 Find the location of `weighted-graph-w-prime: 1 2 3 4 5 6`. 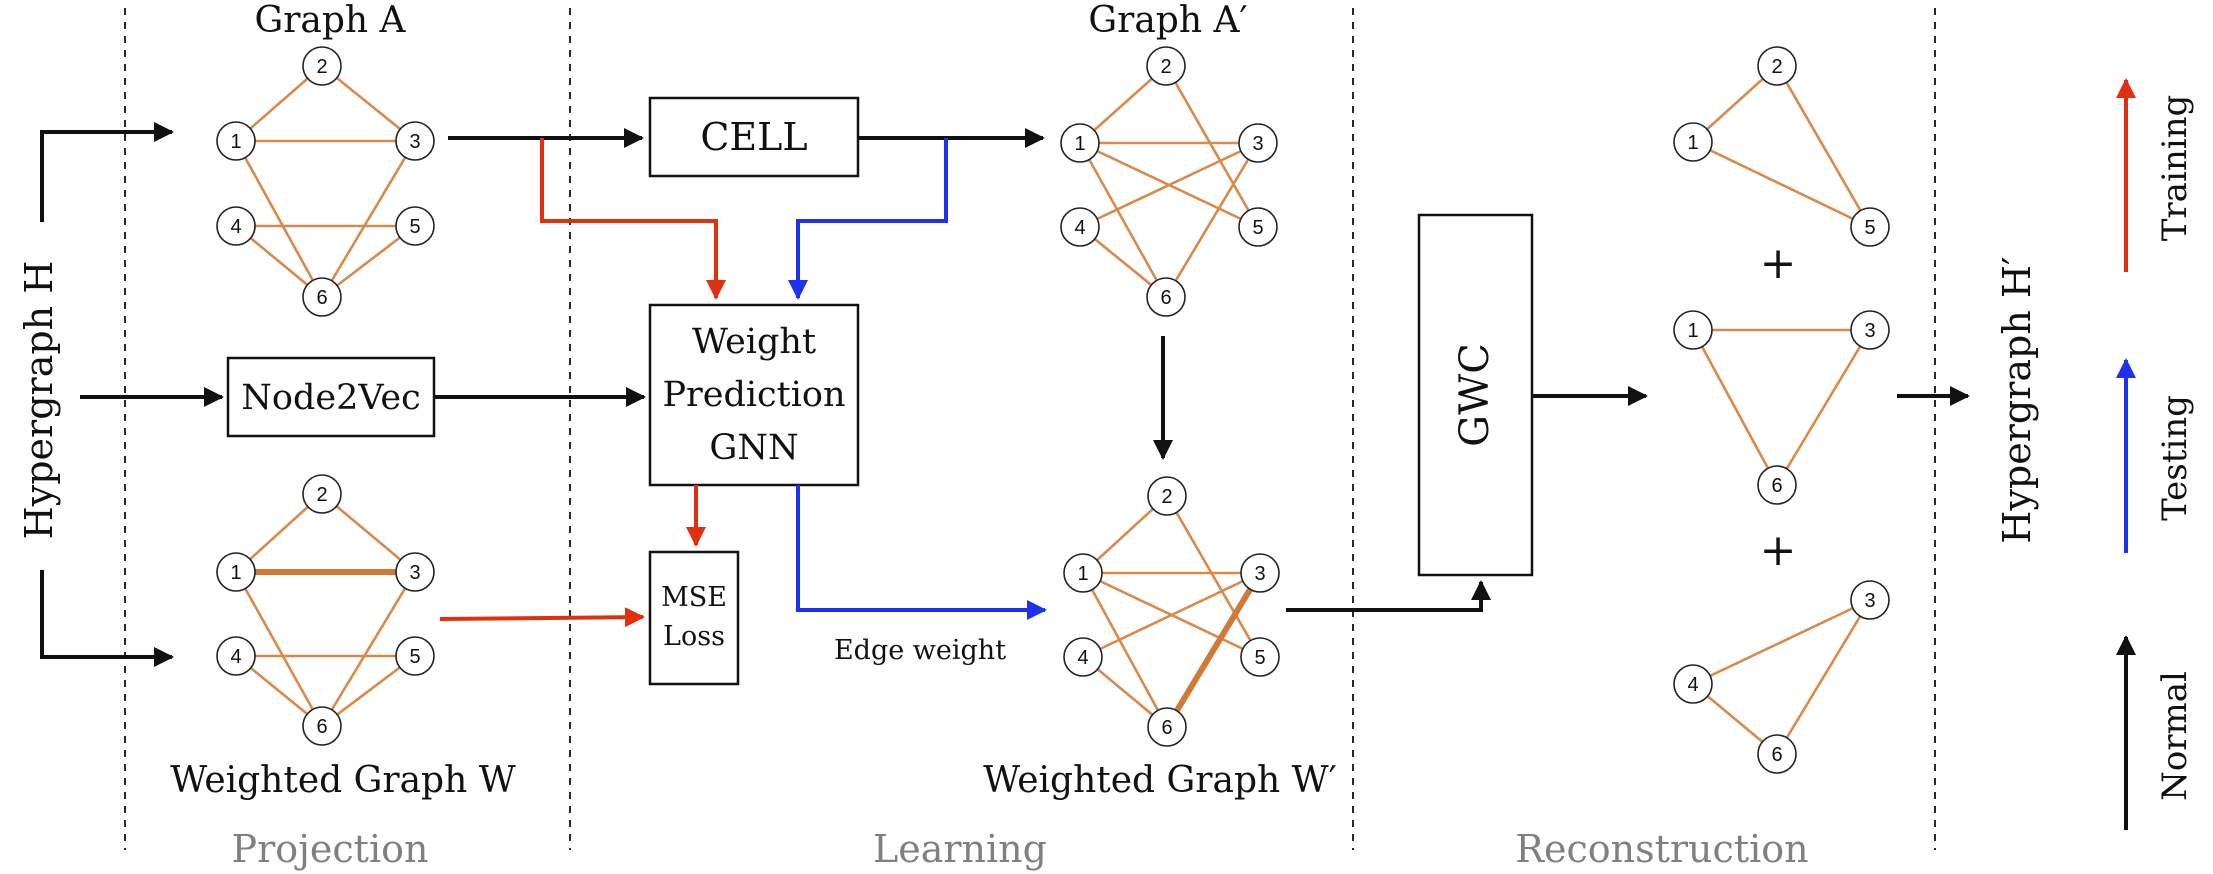

weighted-graph-w-prime: 1 2 3 4 5 6 is located at coordinates (1171, 611).